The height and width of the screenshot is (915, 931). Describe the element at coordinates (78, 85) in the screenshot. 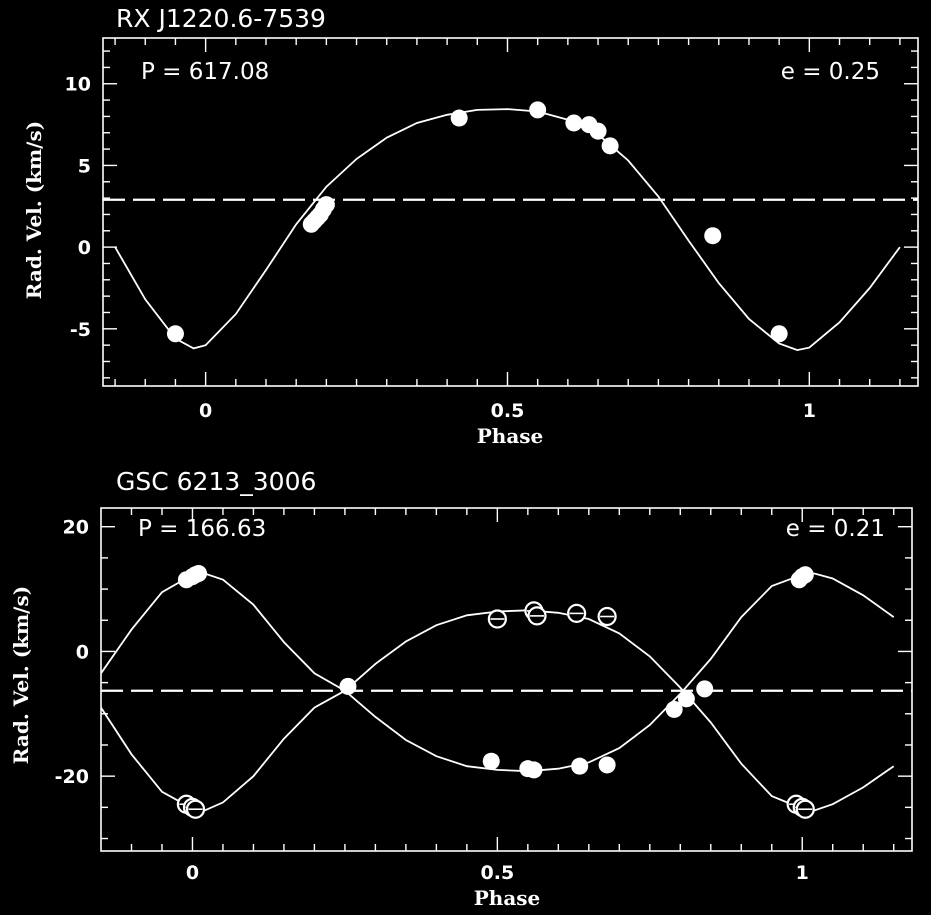

I see `y-tick-label: 10` at that location.